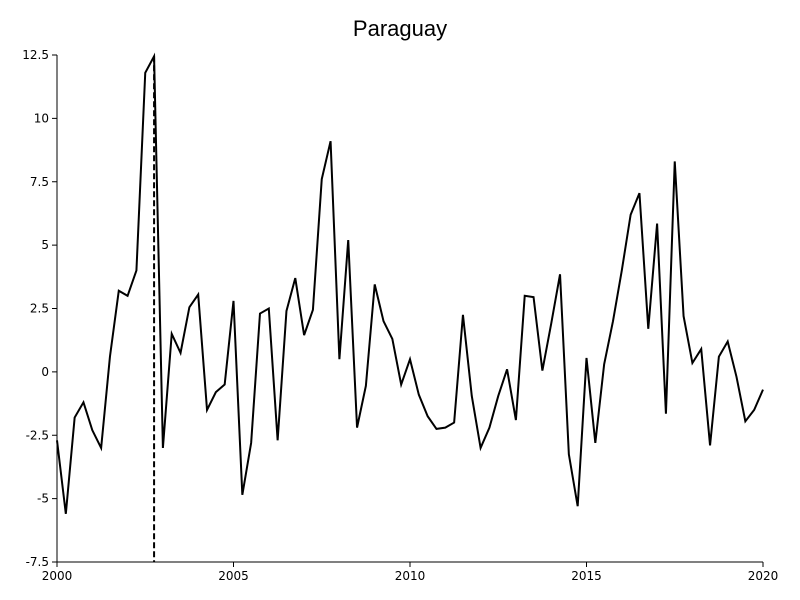 This screenshot has height=600, width=800. I want to click on y-tick-label: 7.5, so click(39, 182).